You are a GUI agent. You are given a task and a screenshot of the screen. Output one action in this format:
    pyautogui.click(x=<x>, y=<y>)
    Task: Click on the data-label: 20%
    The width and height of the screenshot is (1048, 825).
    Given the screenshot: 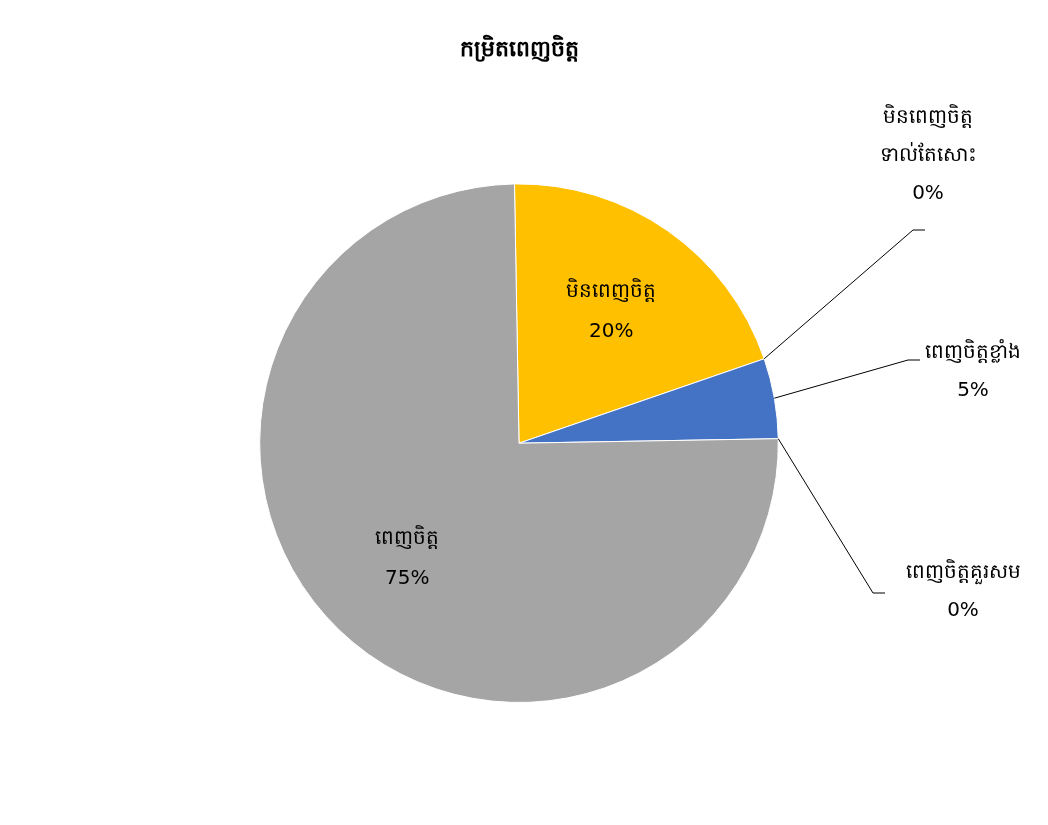 What is the action you would take?
    pyautogui.click(x=611, y=329)
    